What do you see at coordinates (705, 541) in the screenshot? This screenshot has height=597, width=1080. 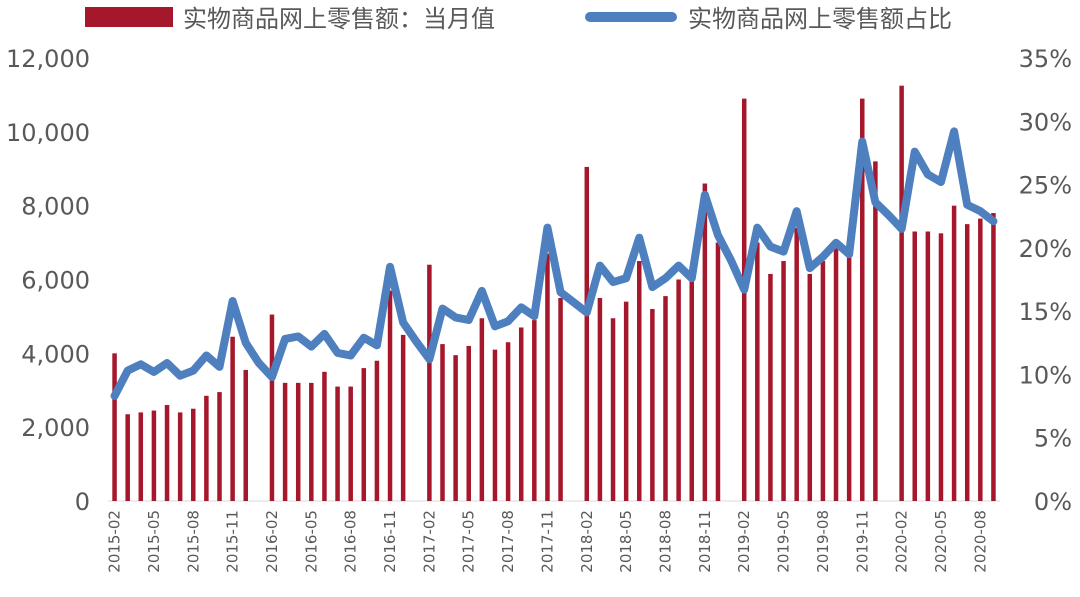 I see `x-tick-label: 2018-11` at bounding box center [705, 541].